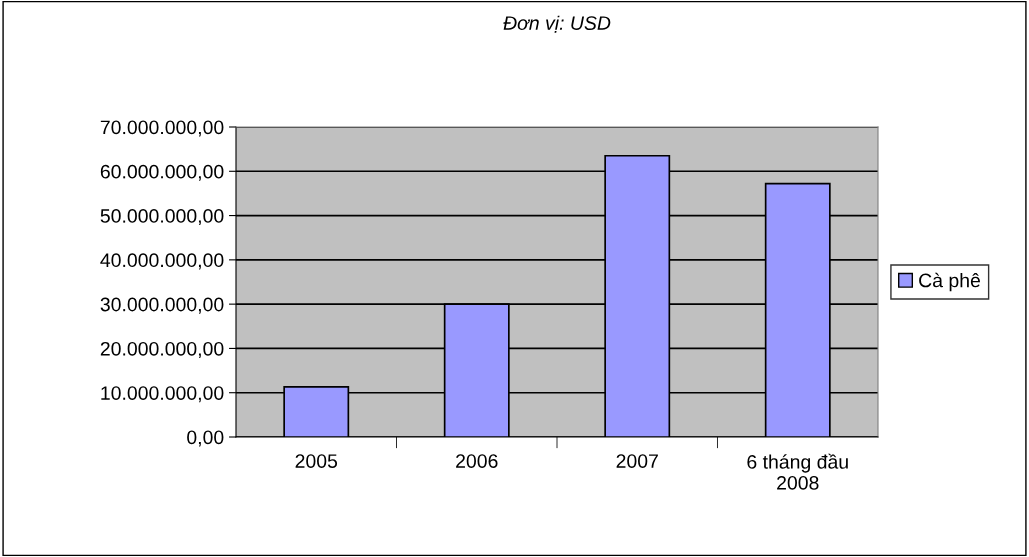 This screenshot has height=557, width=1029. What do you see at coordinates (162, 394) in the screenshot?
I see `y-tick-label: 10.000.000,00` at bounding box center [162, 394].